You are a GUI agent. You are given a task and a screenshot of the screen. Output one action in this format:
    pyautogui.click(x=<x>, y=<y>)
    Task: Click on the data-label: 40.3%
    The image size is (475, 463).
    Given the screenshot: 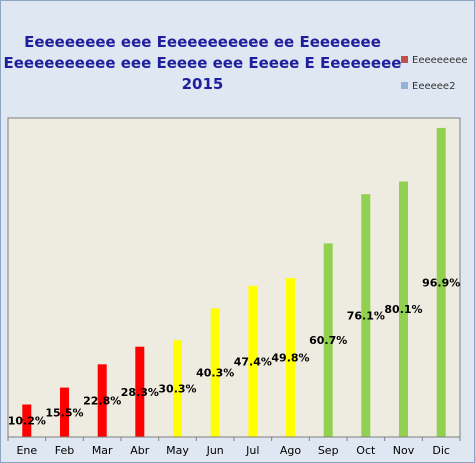 What is the action you would take?
    pyautogui.click(x=215, y=373)
    